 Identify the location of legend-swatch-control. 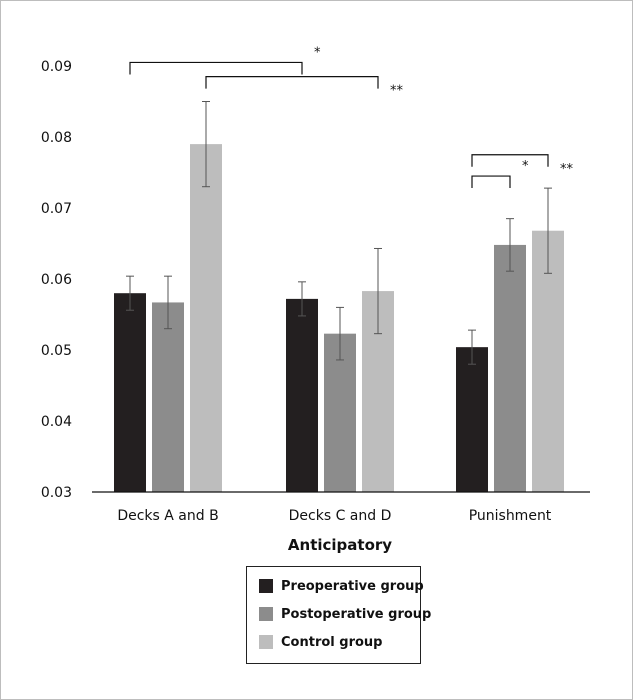
(266, 642).